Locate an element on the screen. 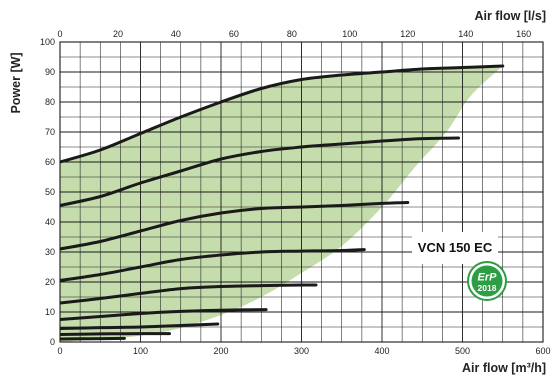 The width and height of the screenshot is (554, 376). x2-tick-label: 60 is located at coordinates (234, 34).